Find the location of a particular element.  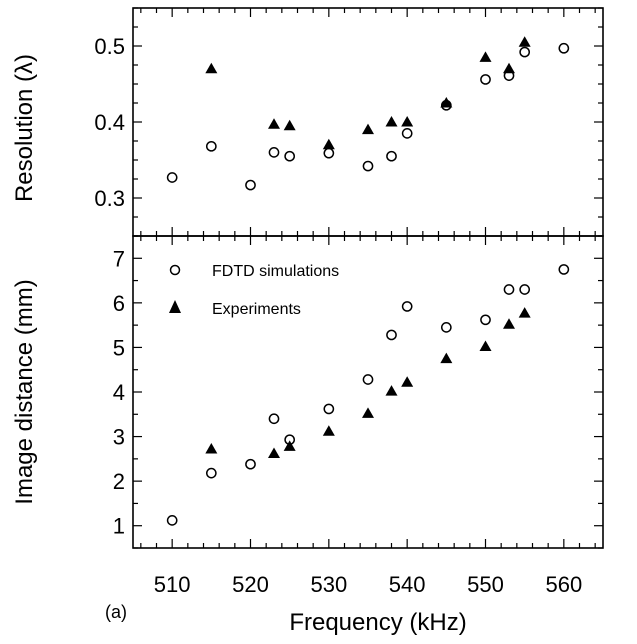

y-tick-label: 7 is located at coordinates (119, 258).